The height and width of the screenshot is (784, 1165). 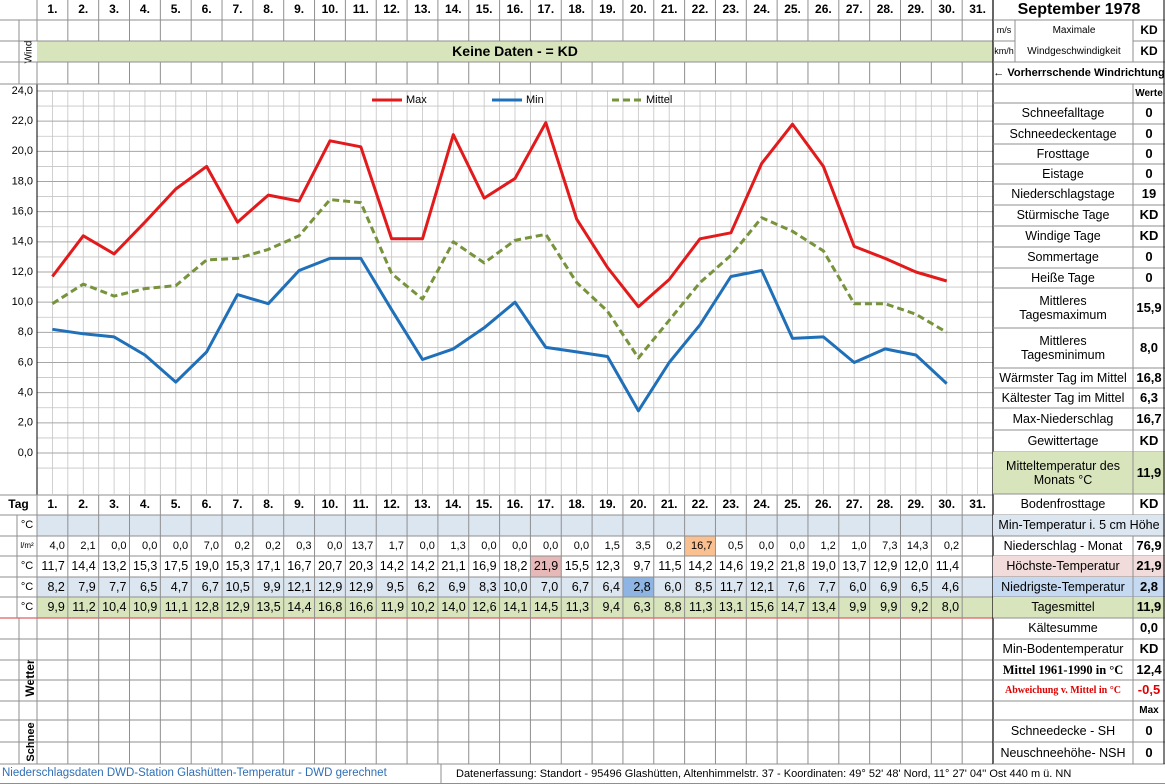 I want to click on day-header: 2., so click(x=83, y=9).